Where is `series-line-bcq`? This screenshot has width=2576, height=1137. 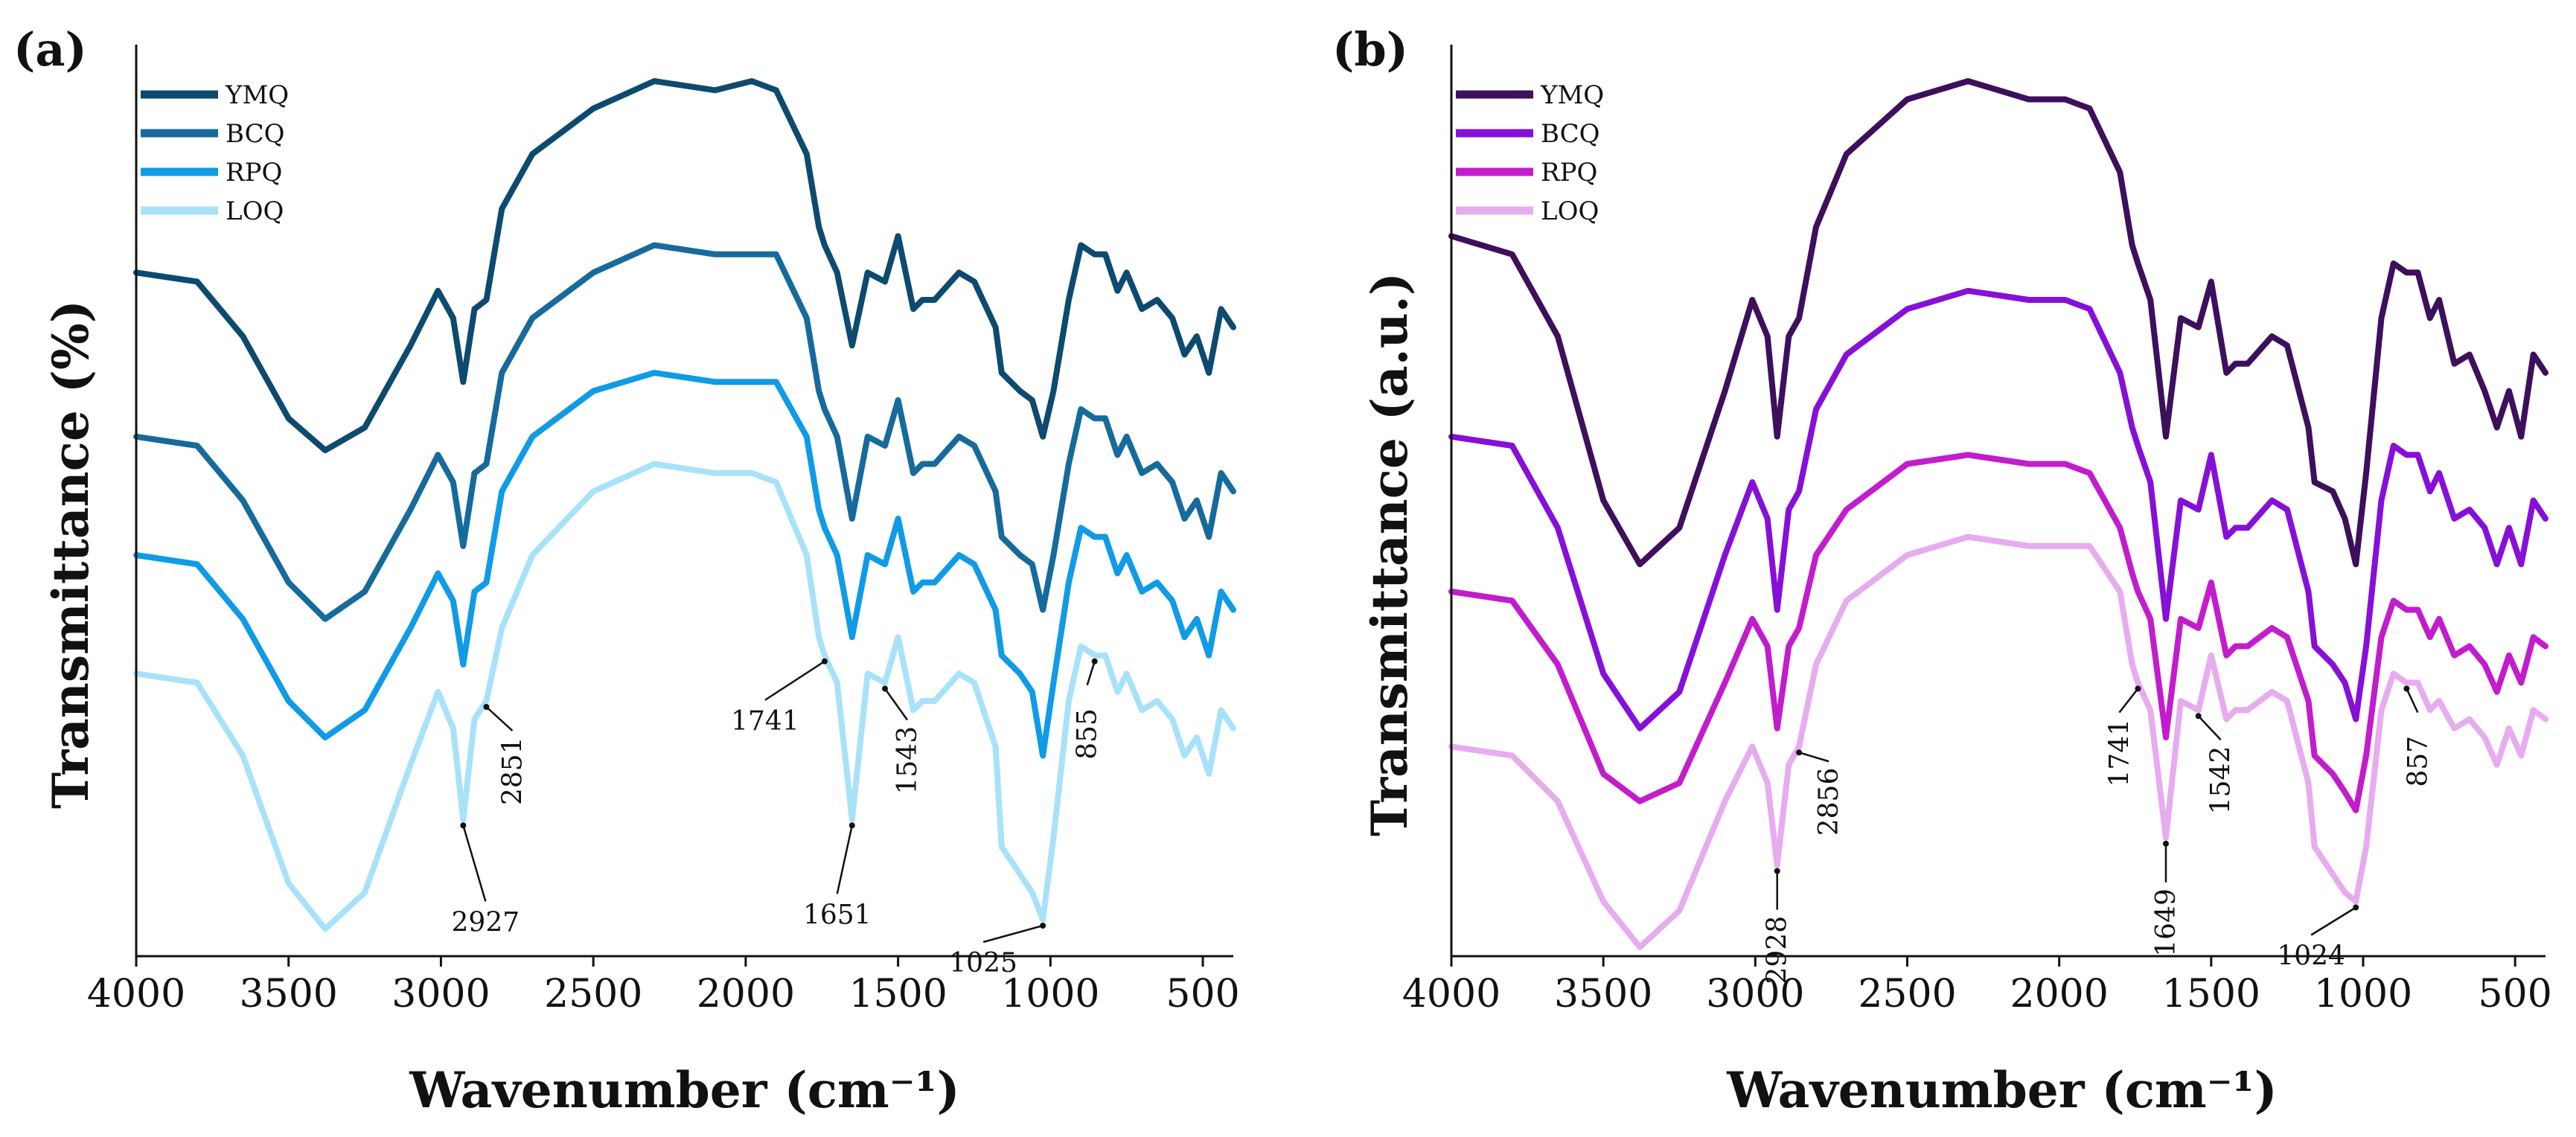 series-line-bcq is located at coordinates (684, 432).